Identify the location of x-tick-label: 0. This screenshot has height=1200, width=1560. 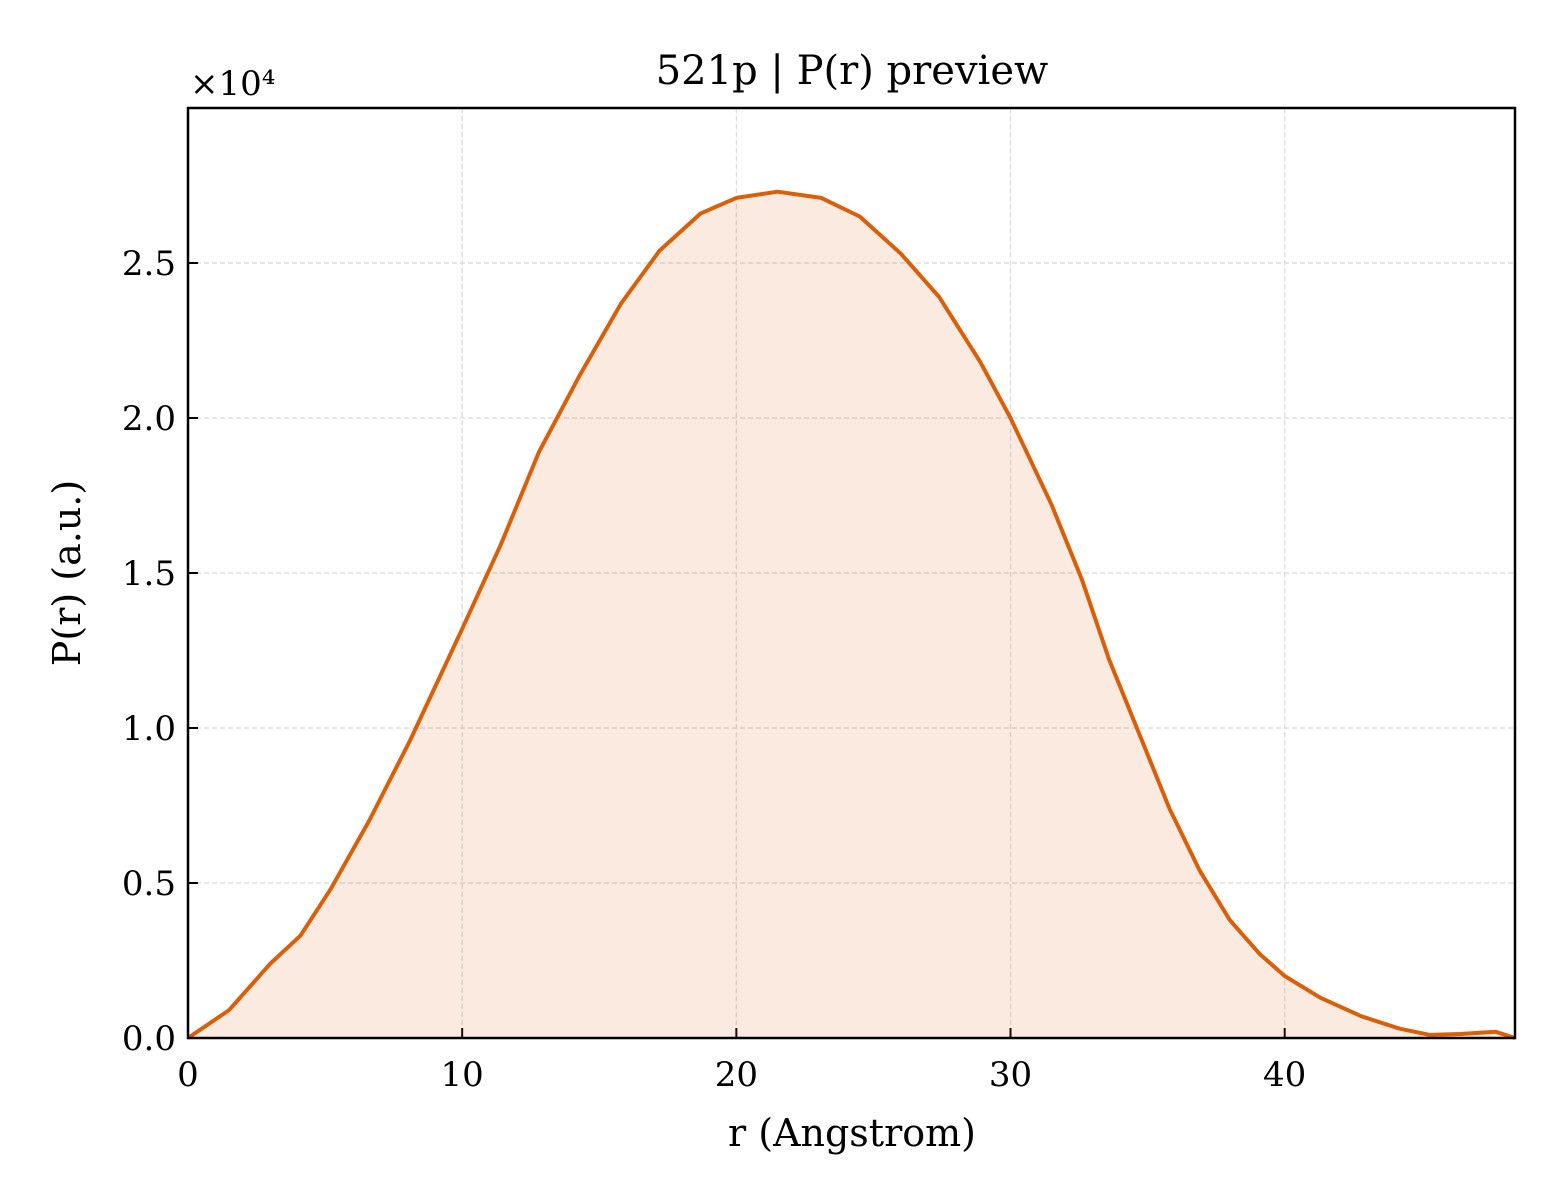
(188, 1075).